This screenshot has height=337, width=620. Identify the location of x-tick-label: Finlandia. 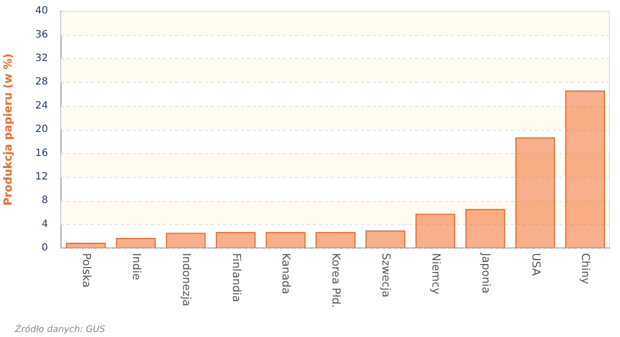
(236, 277).